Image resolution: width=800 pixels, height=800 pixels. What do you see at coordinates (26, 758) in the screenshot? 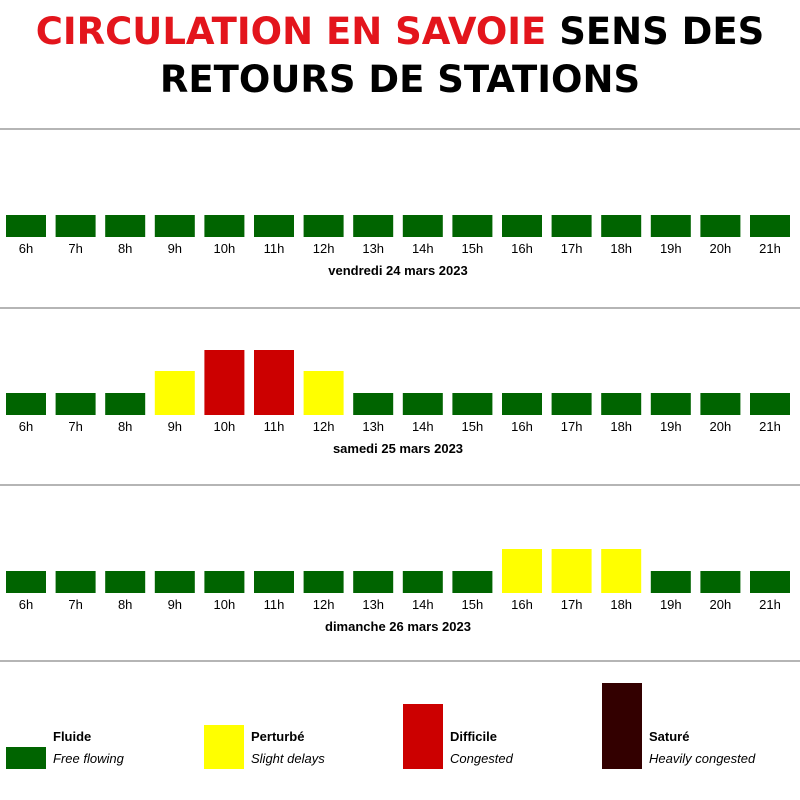
I see `legend-swatch-fluide` at bounding box center [26, 758].